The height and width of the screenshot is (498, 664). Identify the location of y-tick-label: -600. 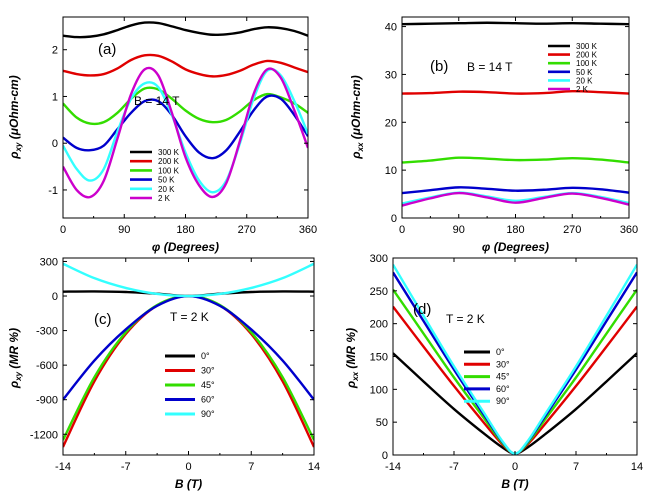
(47, 366).